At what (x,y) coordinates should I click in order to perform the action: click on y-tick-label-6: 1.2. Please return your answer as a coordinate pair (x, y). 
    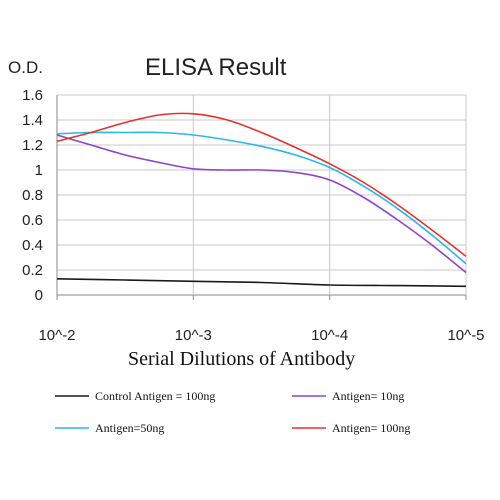
    Looking at the image, I should click on (32, 145).